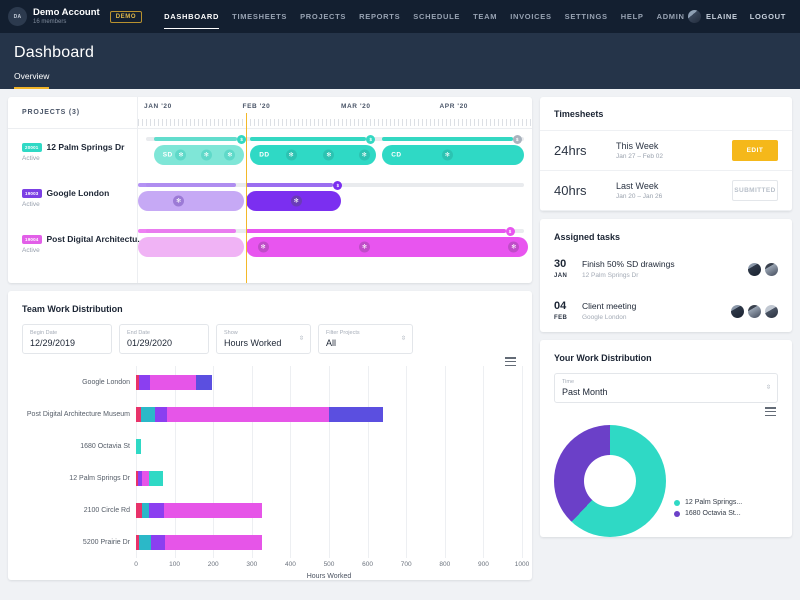  I want to click on submitted-status-button: SUBMITTED, so click(755, 190).